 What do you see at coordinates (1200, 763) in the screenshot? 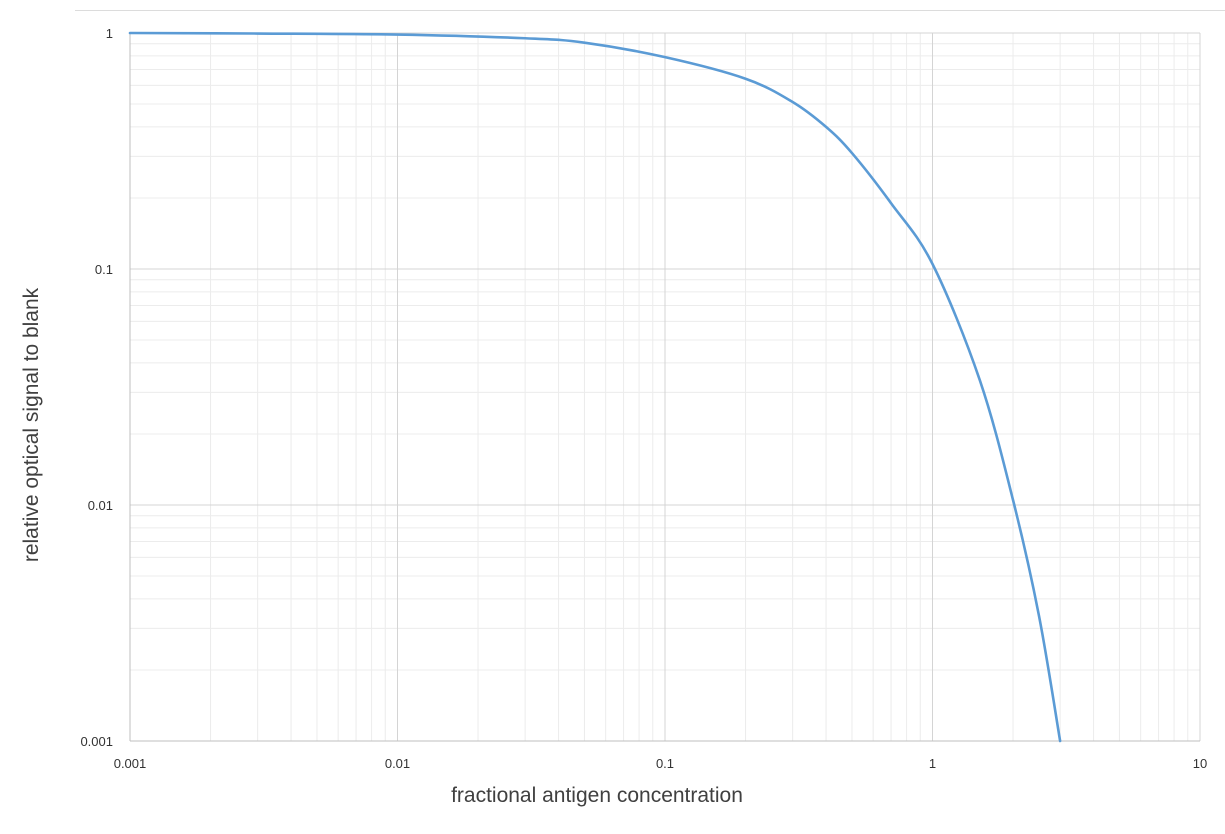
I see `x-tick-label: 10` at bounding box center [1200, 763].